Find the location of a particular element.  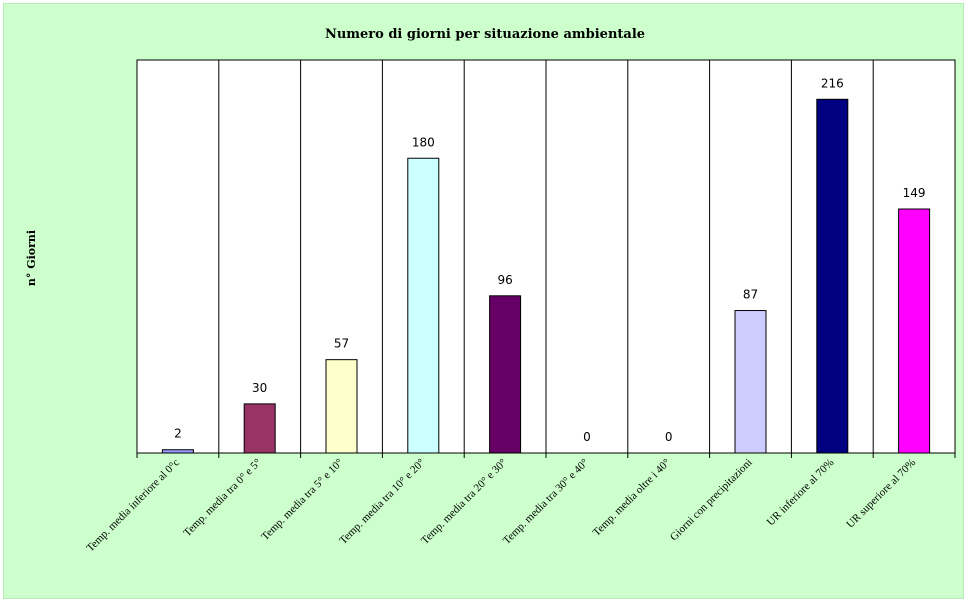

data-label: 30 is located at coordinates (259, 388).